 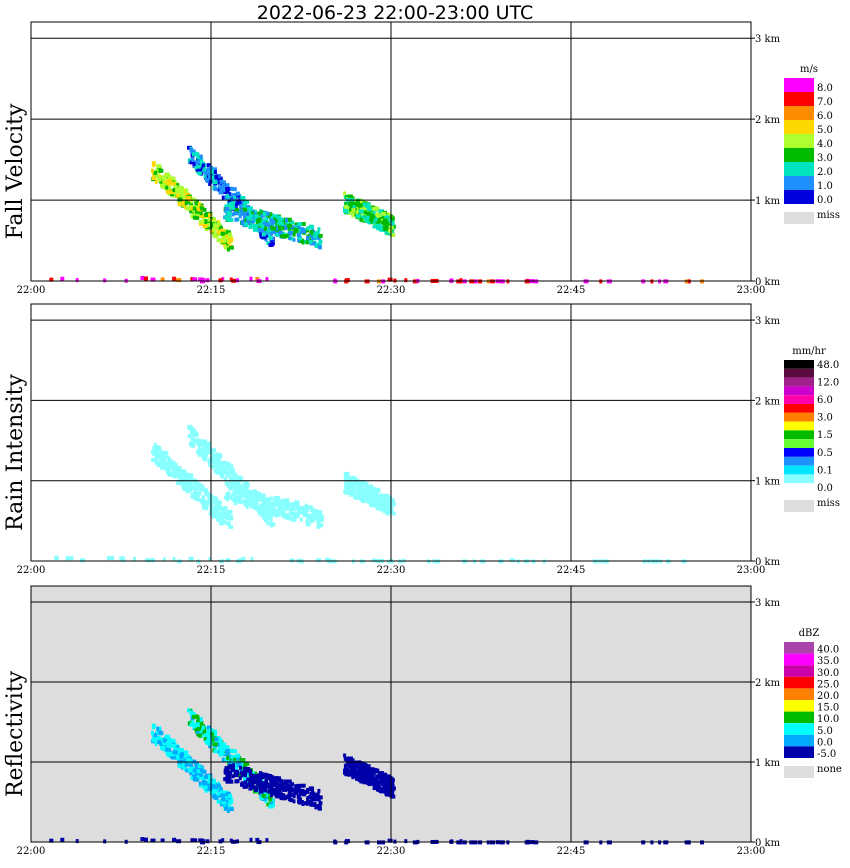 What do you see at coordinates (828, 684) in the screenshot?
I see `colorbar-label: 25.0` at bounding box center [828, 684].